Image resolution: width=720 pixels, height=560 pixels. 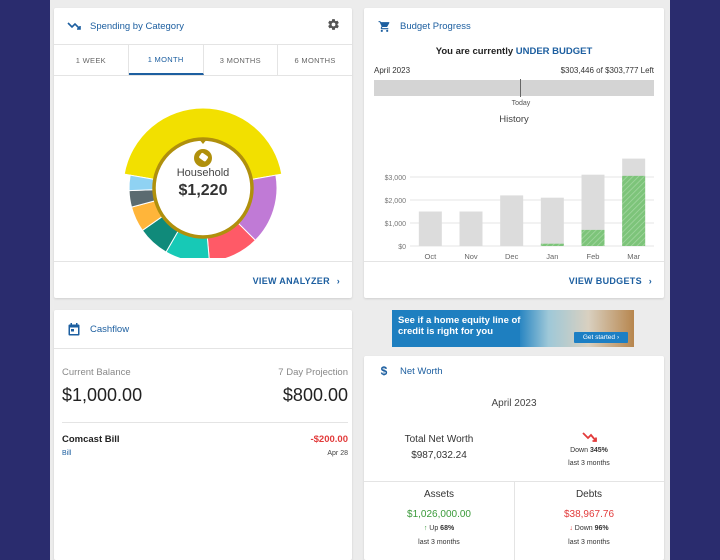 I want to click on debts-change-text: Down, so click(x=583, y=528).